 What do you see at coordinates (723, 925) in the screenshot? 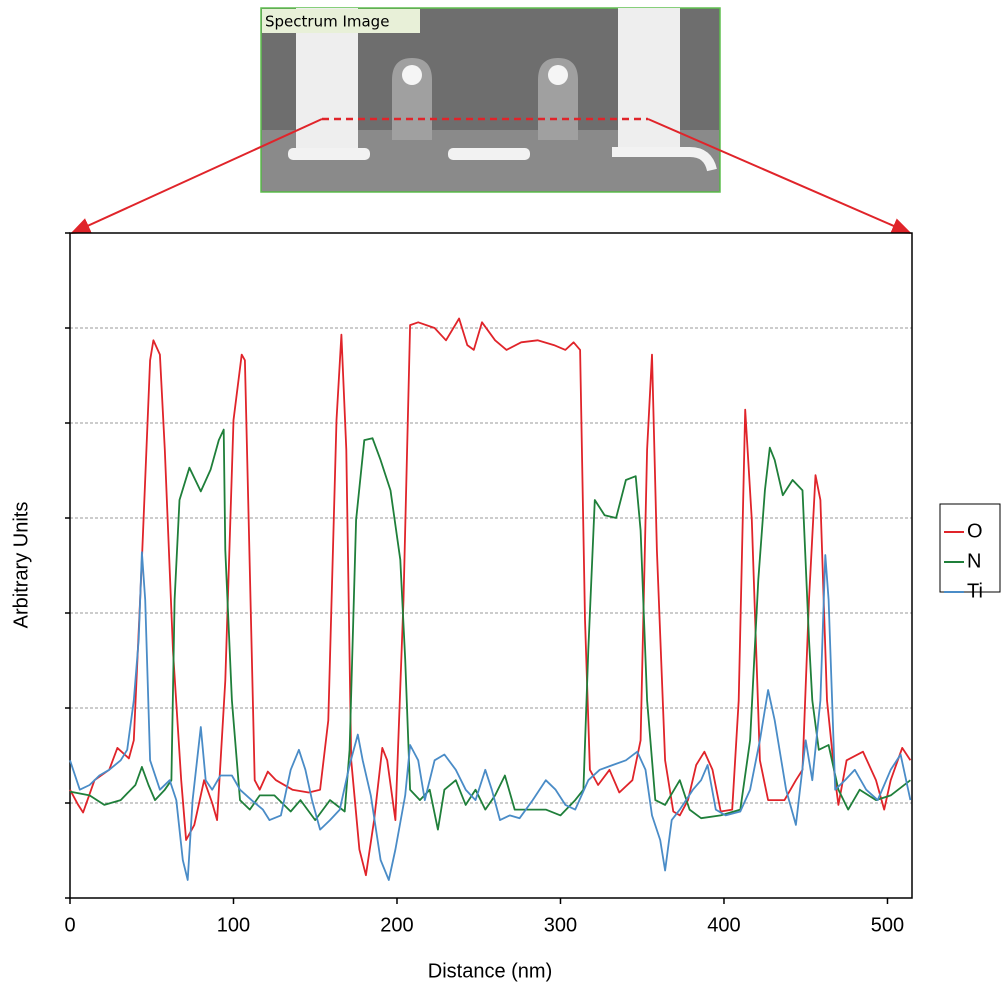
I see `x-tick-label: 400` at bounding box center [723, 925].